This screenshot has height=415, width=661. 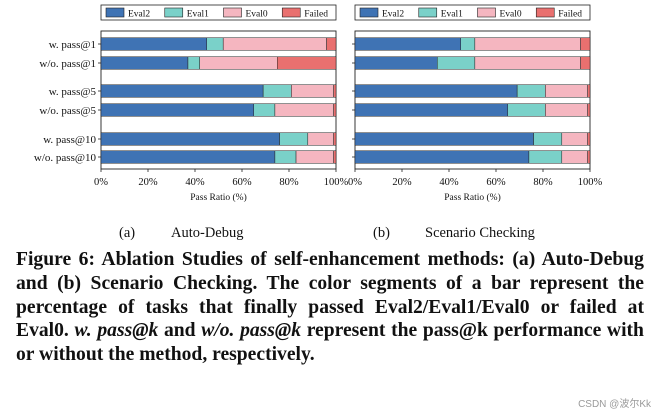 What do you see at coordinates (67, 111) in the screenshot?
I see `y-tick-label: w/o. pass@5` at bounding box center [67, 111].